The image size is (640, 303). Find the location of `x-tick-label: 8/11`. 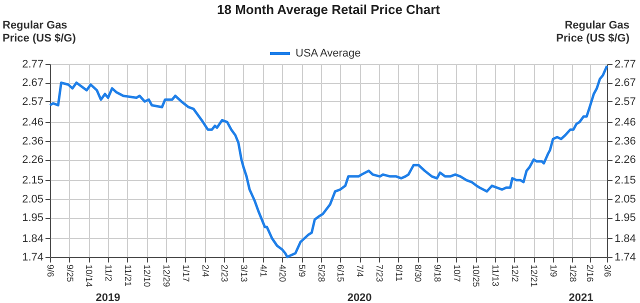

x-tick-label: 8/11 is located at coordinates (399, 273).